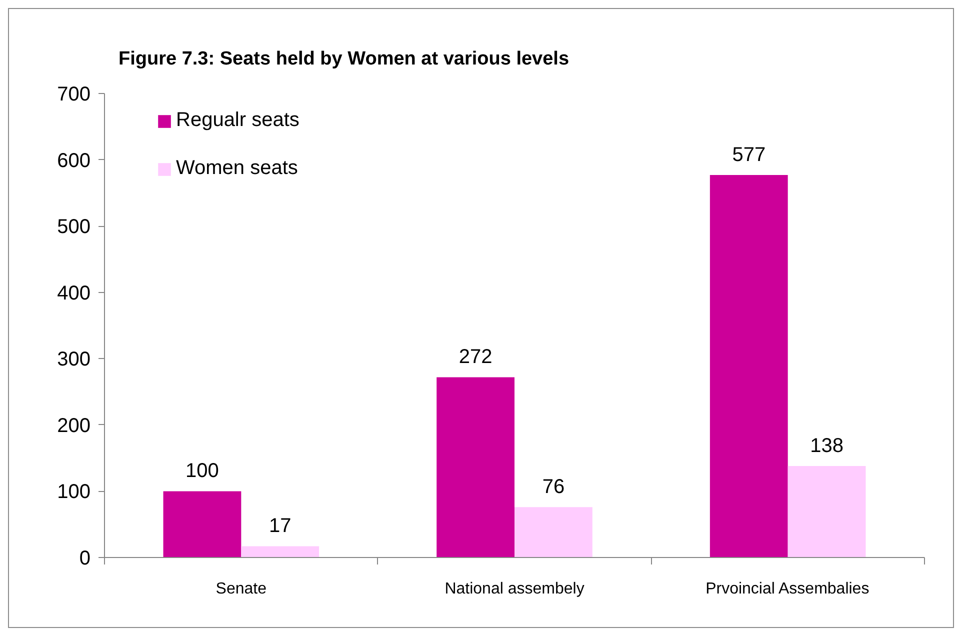 This screenshot has height=633, width=964. Describe the element at coordinates (344, 59) in the screenshot. I see `chart-title: Figure 7.3: Seats held by Women at various levels` at that location.